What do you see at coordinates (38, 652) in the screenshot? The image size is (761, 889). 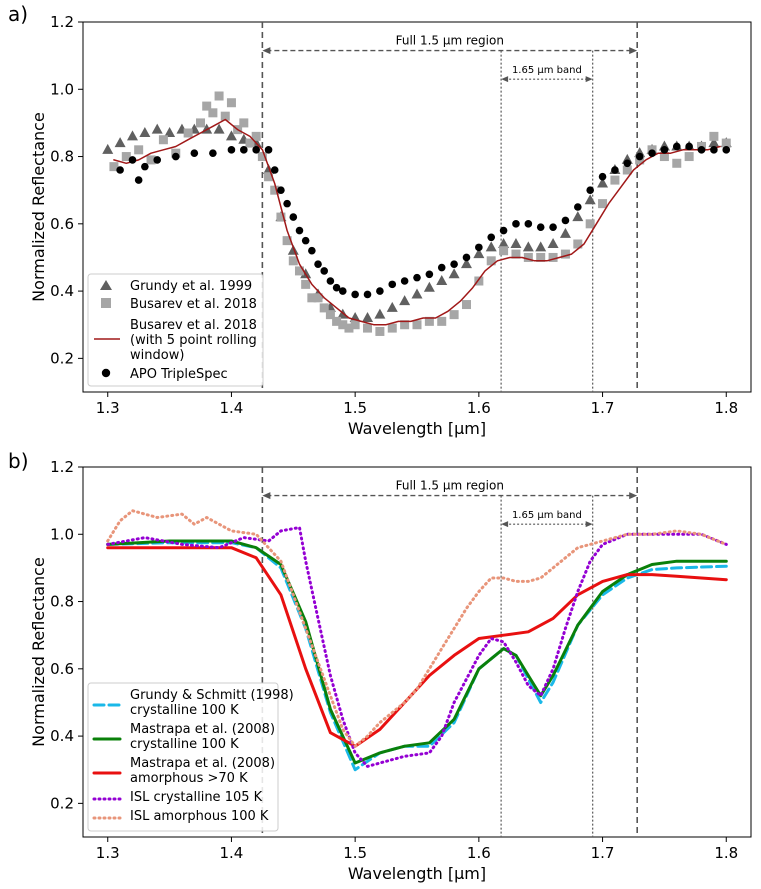 I see `panel-b-ylabel: Normalized Reflectance` at bounding box center [38, 652].